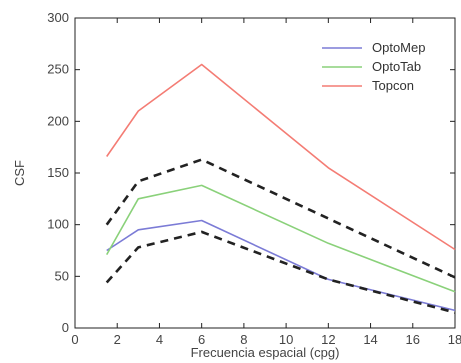 The image size is (461, 363). What do you see at coordinates (370, 339) in the screenshot?
I see `x-tick-label: 14` at bounding box center [370, 339].